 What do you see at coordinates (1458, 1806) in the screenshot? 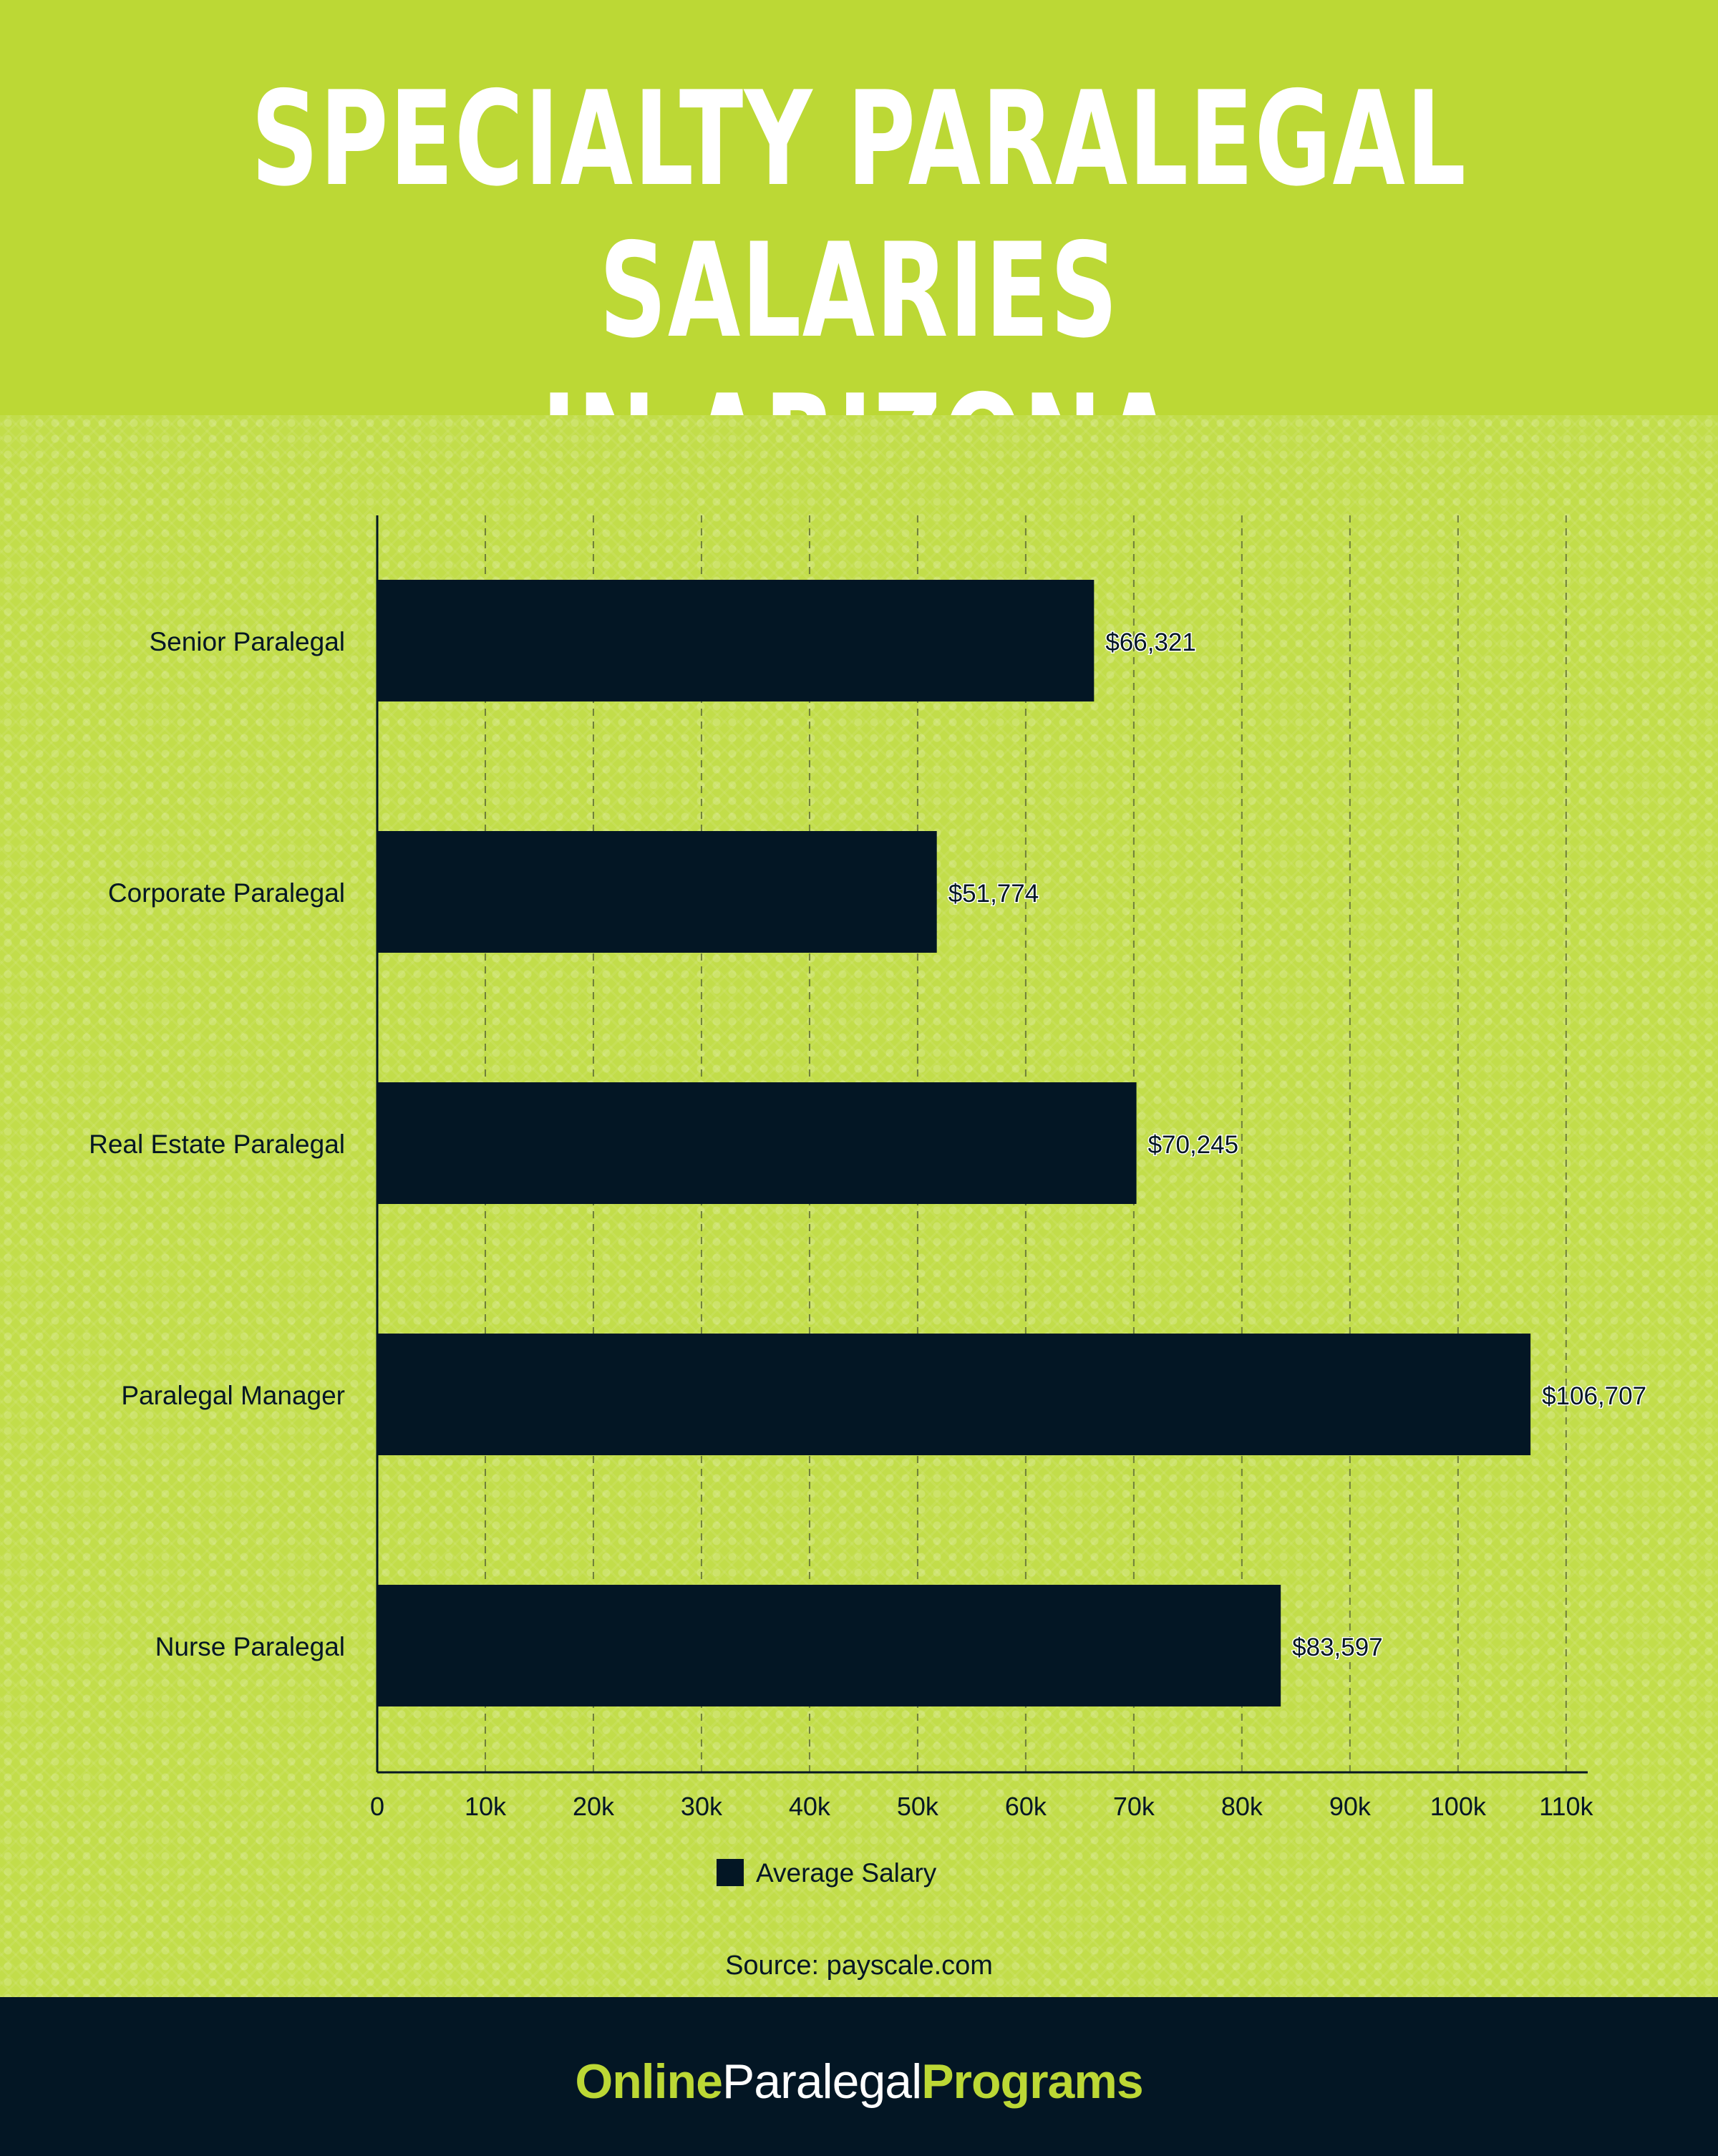
I see `x-tick-label: 100k` at bounding box center [1458, 1806].